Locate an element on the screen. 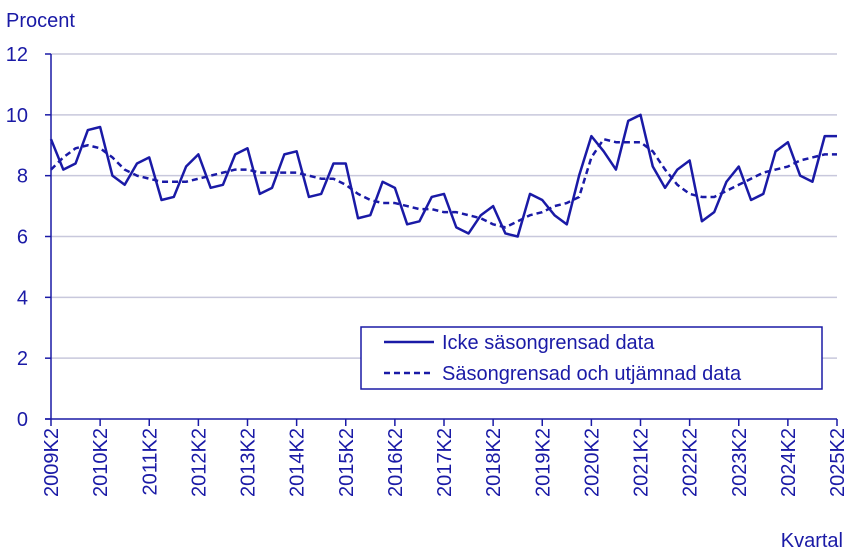  legend-label-series-2: Säsongrensad och utjämnad data is located at coordinates (592, 374).